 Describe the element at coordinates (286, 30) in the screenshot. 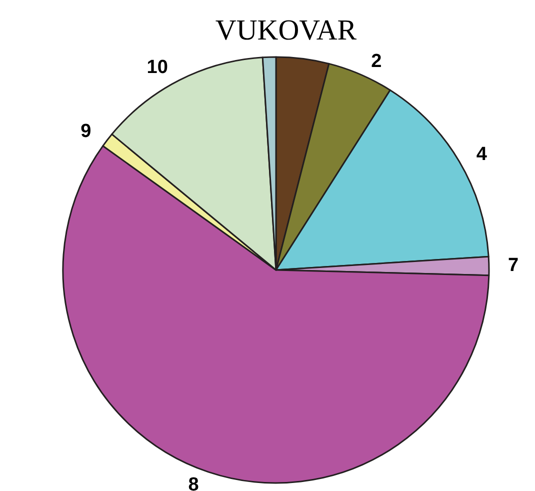

I see `chart-title: VUKOVAR` at that location.